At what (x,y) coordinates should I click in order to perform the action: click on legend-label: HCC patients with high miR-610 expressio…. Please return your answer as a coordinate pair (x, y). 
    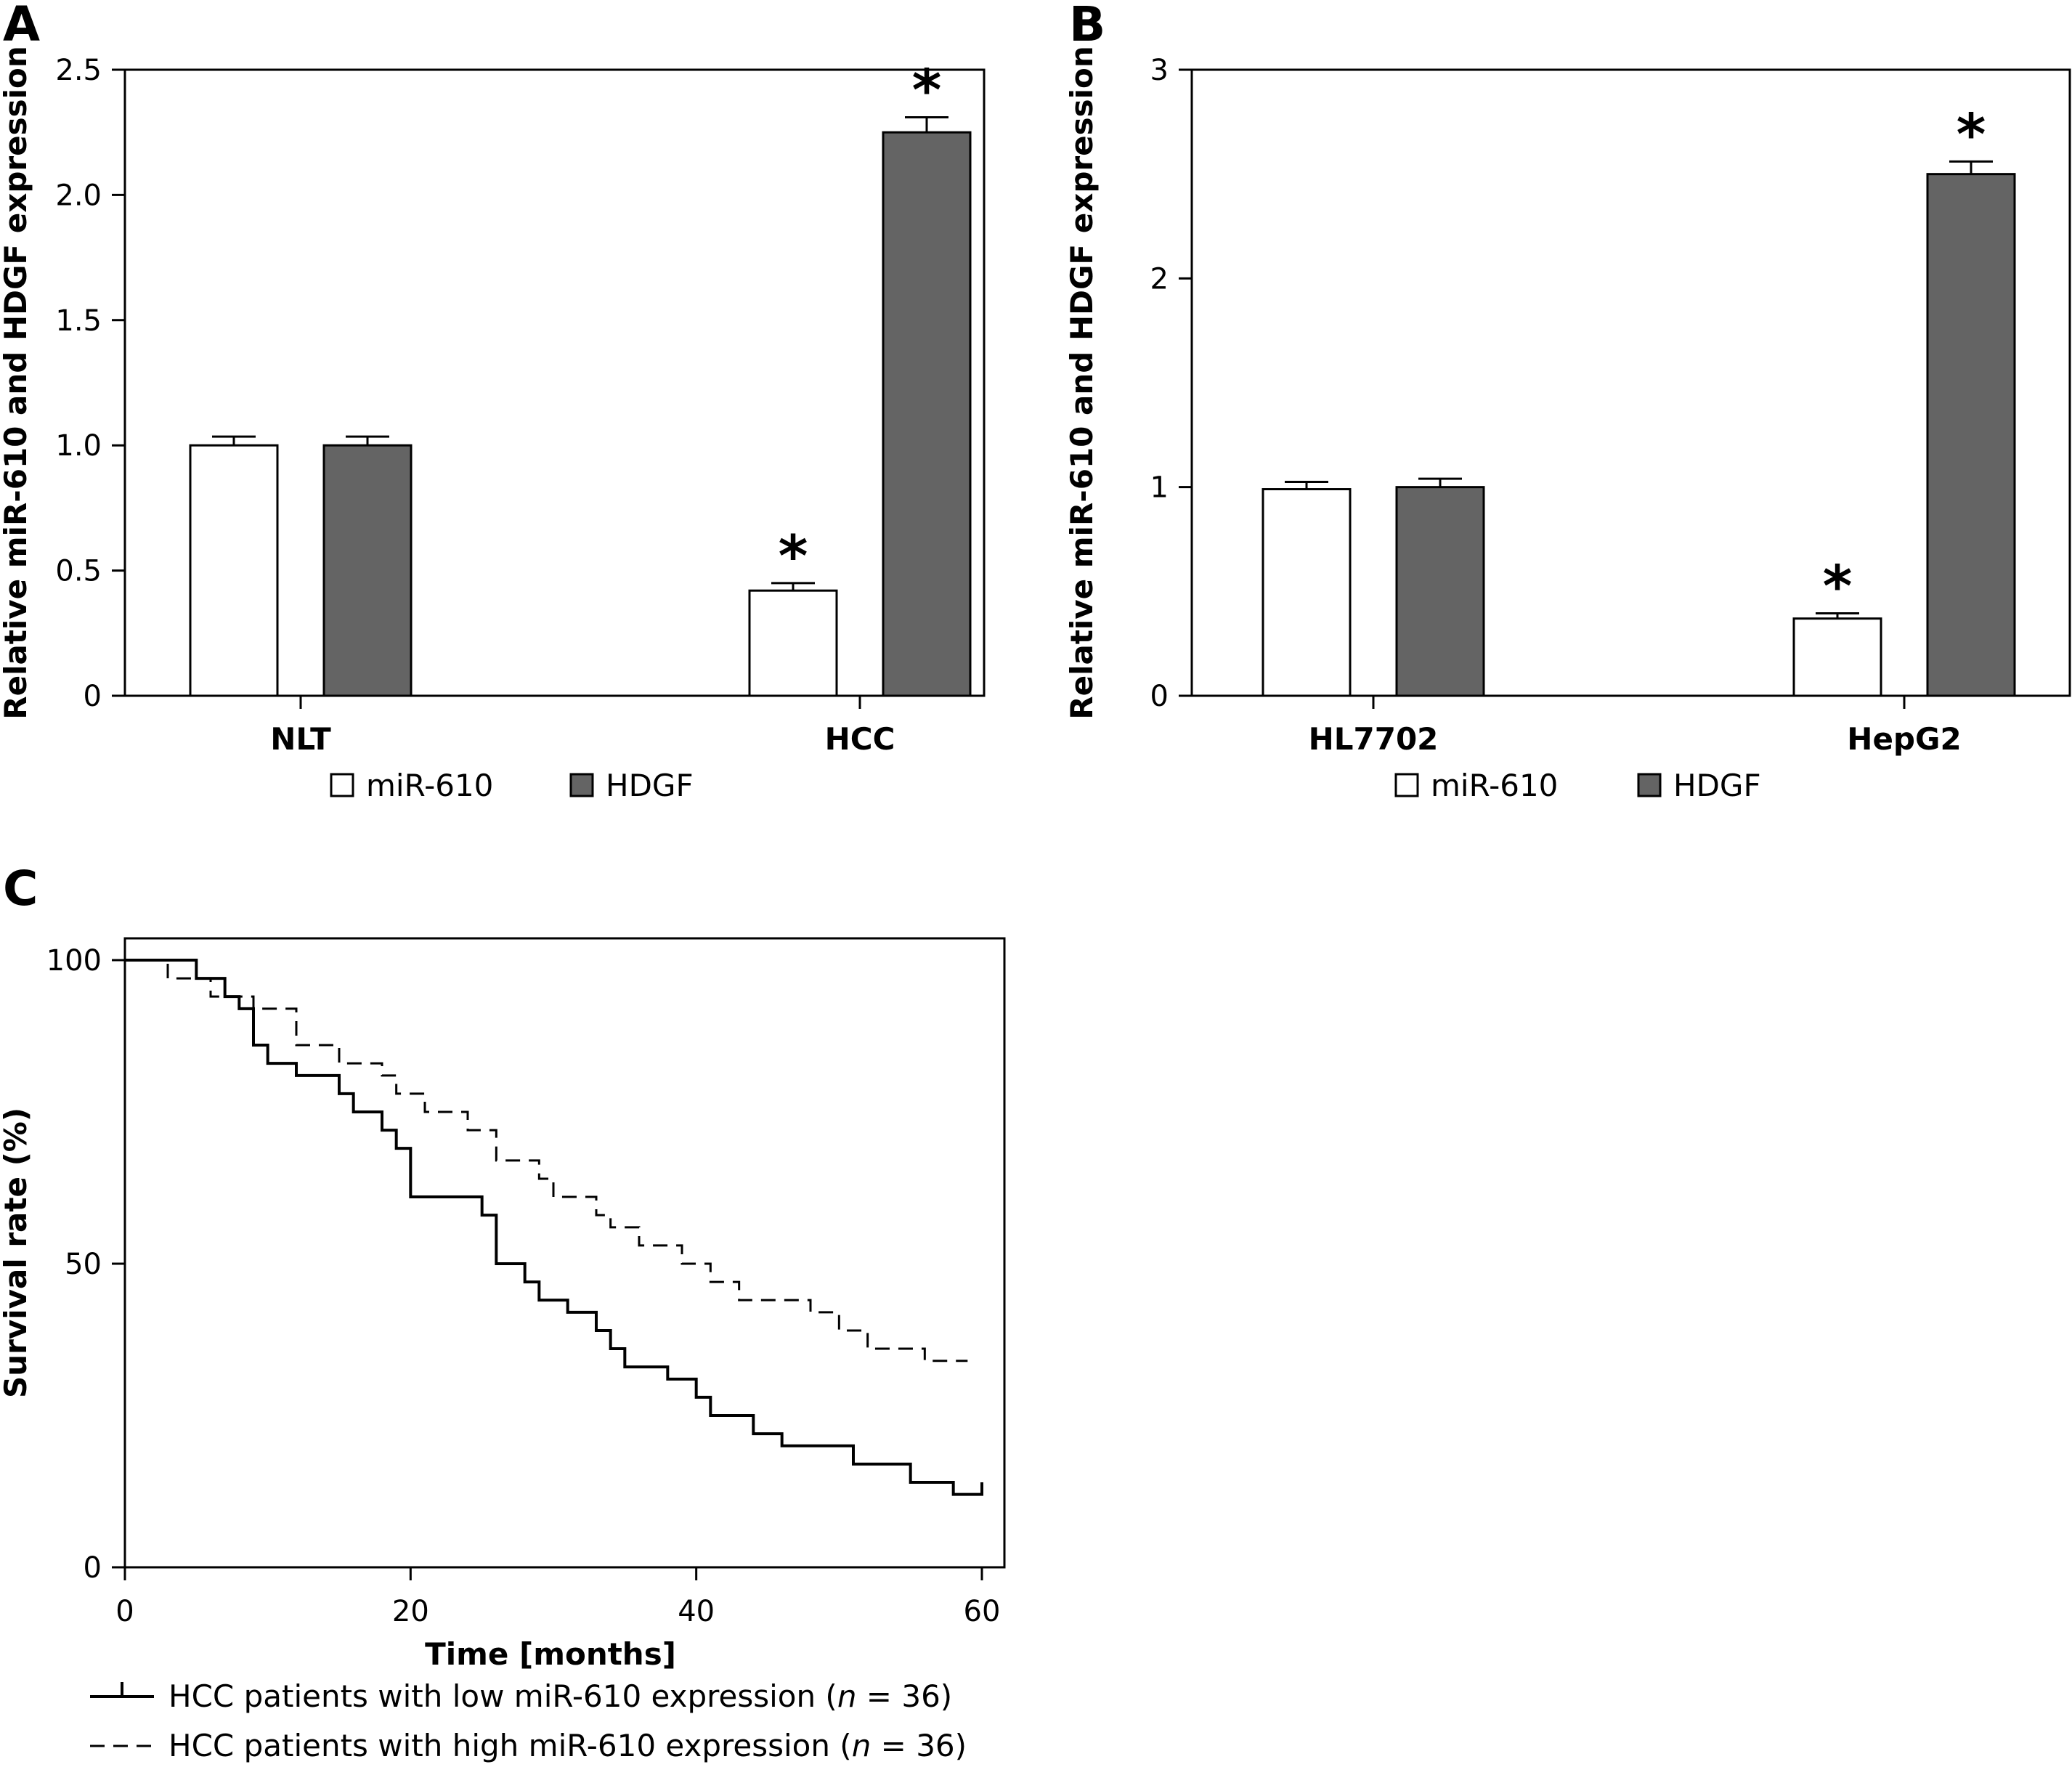
    Looking at the image, I should click on (568, 1745).